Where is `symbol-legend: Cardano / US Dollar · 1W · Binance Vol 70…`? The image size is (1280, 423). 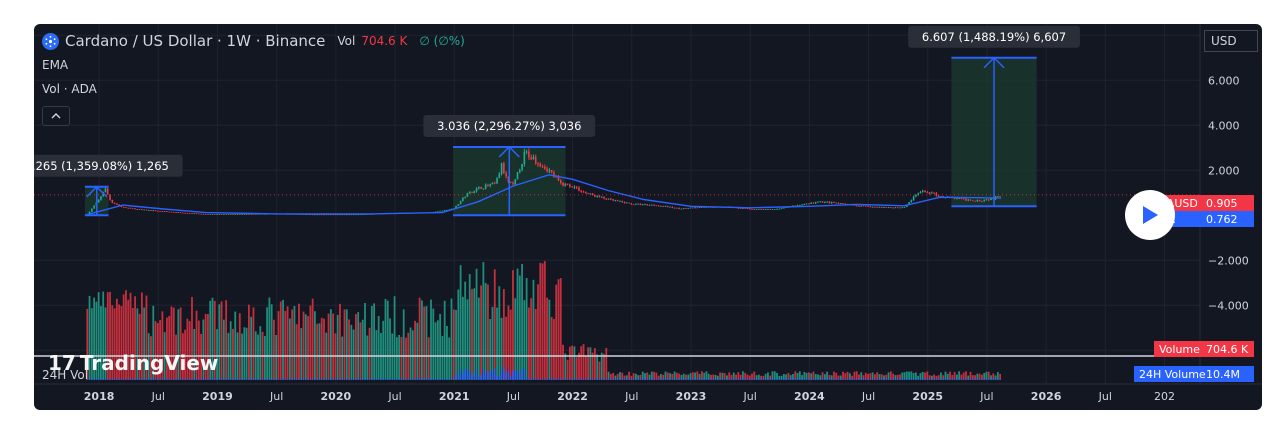
symbol-legend: Cardano / US Dollar · 1W · Binance Vol 70… is located at coordinates (253, 41).